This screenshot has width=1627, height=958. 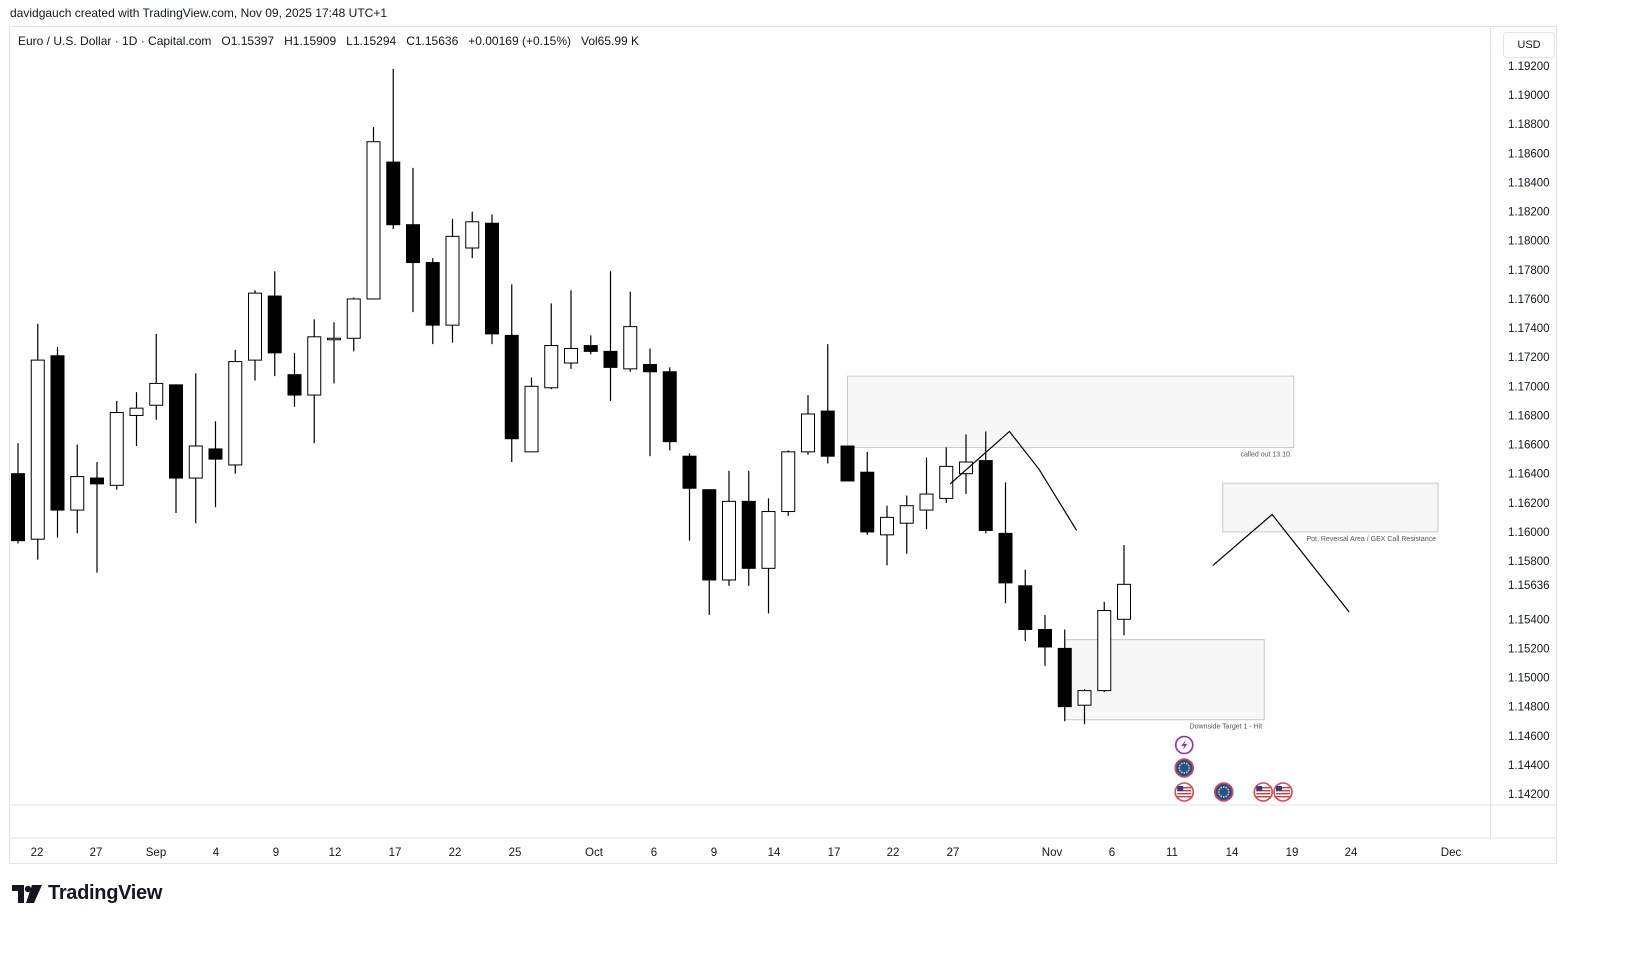 I want to click on us-flag-disc, so click(x=1184, y=792).